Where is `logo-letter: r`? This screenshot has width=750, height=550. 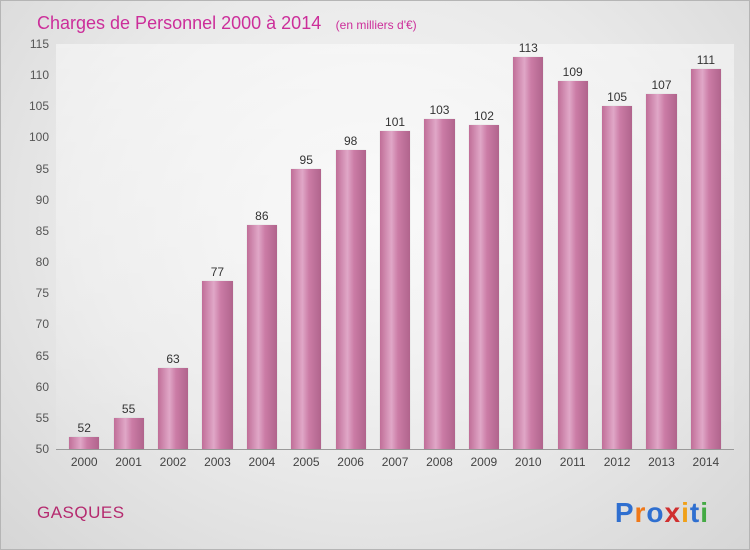 logo-letter: r is located at coordinates (640, 512).